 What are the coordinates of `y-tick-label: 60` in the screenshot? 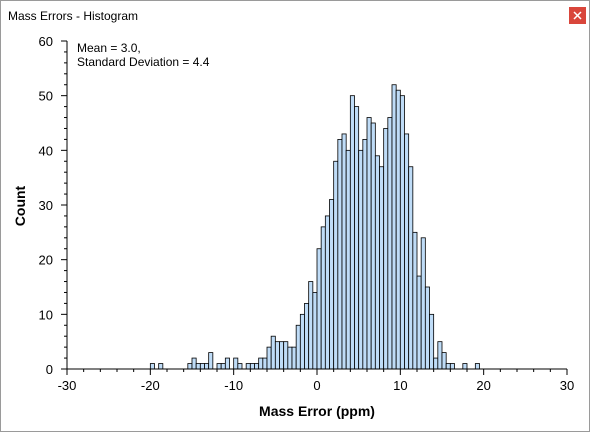 It's located at (46, 41).